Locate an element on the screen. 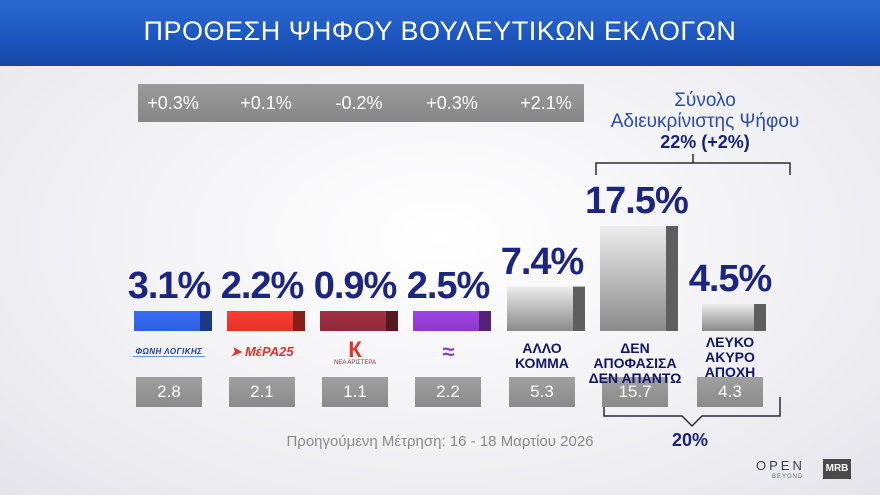 This screenshot has width=880, height=495. category-label-blank-invalid-abstain: ΛΕΥΚΟ ΑΚΥΡΟ ΑΠΟΧΗ is located at coordinates (730, 357).